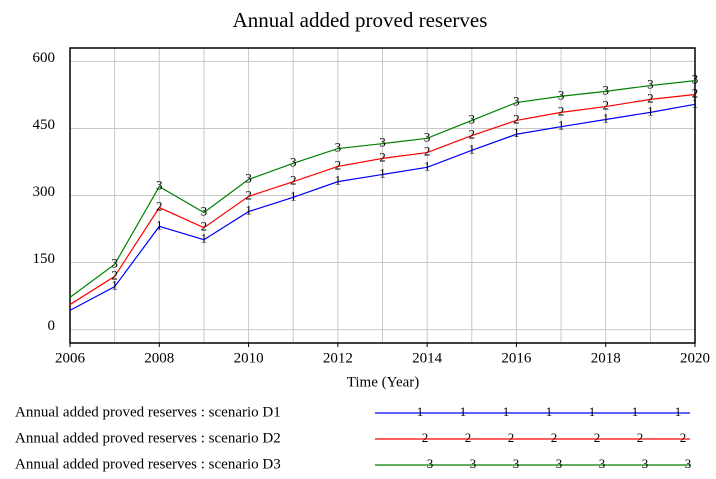  Describe the element at coordinates (427, 358) in the screenshot. I see `x-tick-label: 2014` at that location.